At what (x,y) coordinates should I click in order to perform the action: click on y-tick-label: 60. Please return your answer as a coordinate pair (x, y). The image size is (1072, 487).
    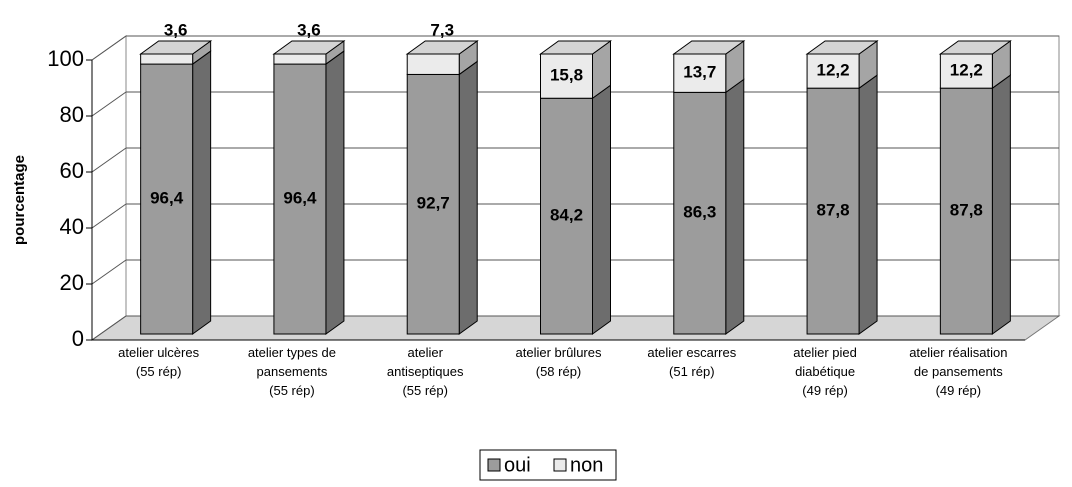
    Looking at the image, I should click on (72, 170).